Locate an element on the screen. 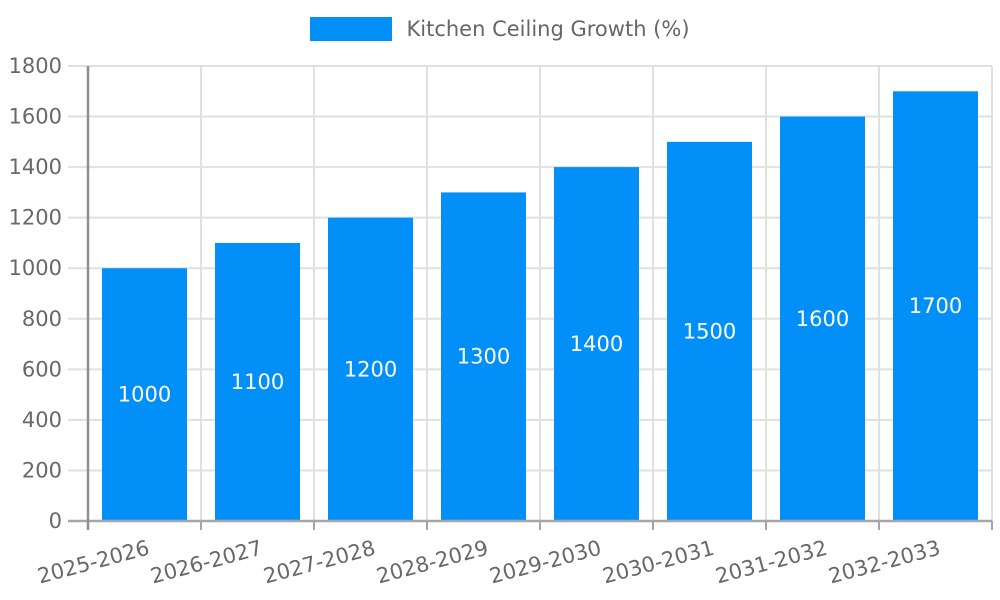 Image resolution: width=1000 pixels, height=600 pixels. y-tick-label: 200 is located at coordinates (42, 470).